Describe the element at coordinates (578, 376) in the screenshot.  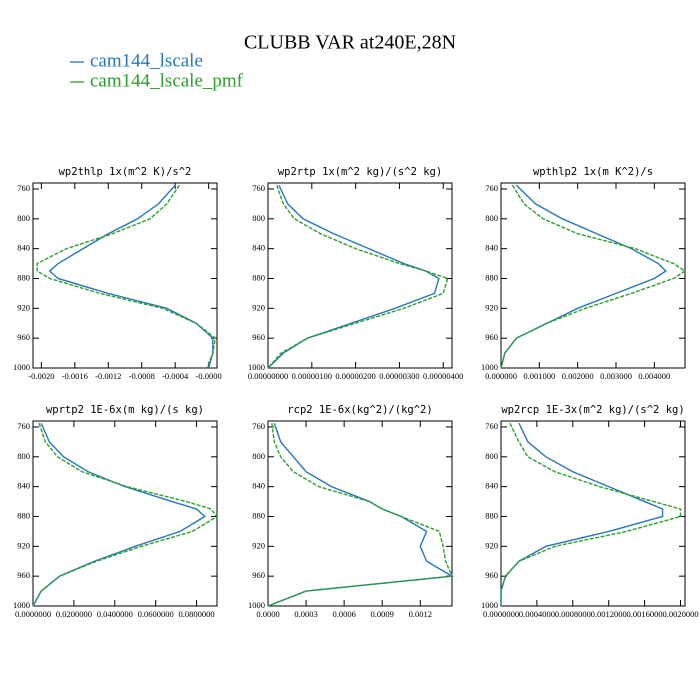
I see `x-tick-label: 0.002000` at that location.